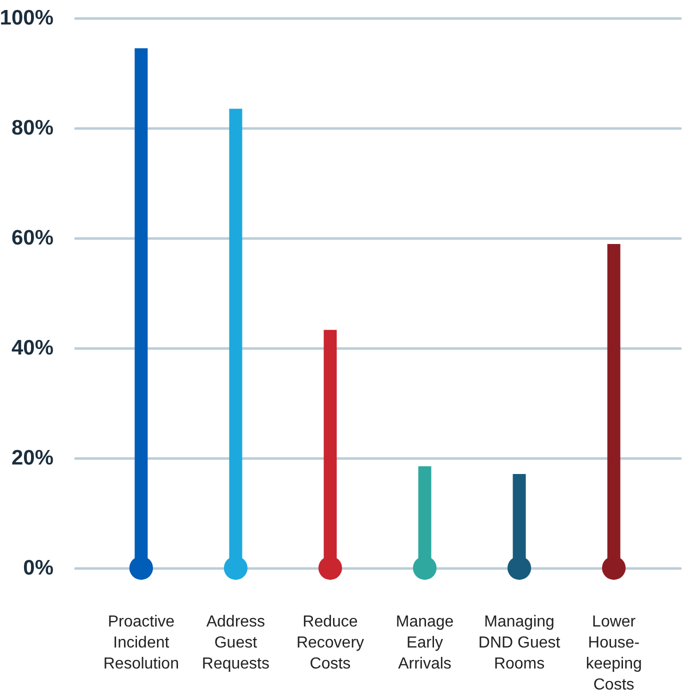 The width and height of the screenshot is (696, 696). What do you see at coordinates (32, 348) in the screenshot?
I see `y-tick-label: 40%` at bounding box center [32, 348].